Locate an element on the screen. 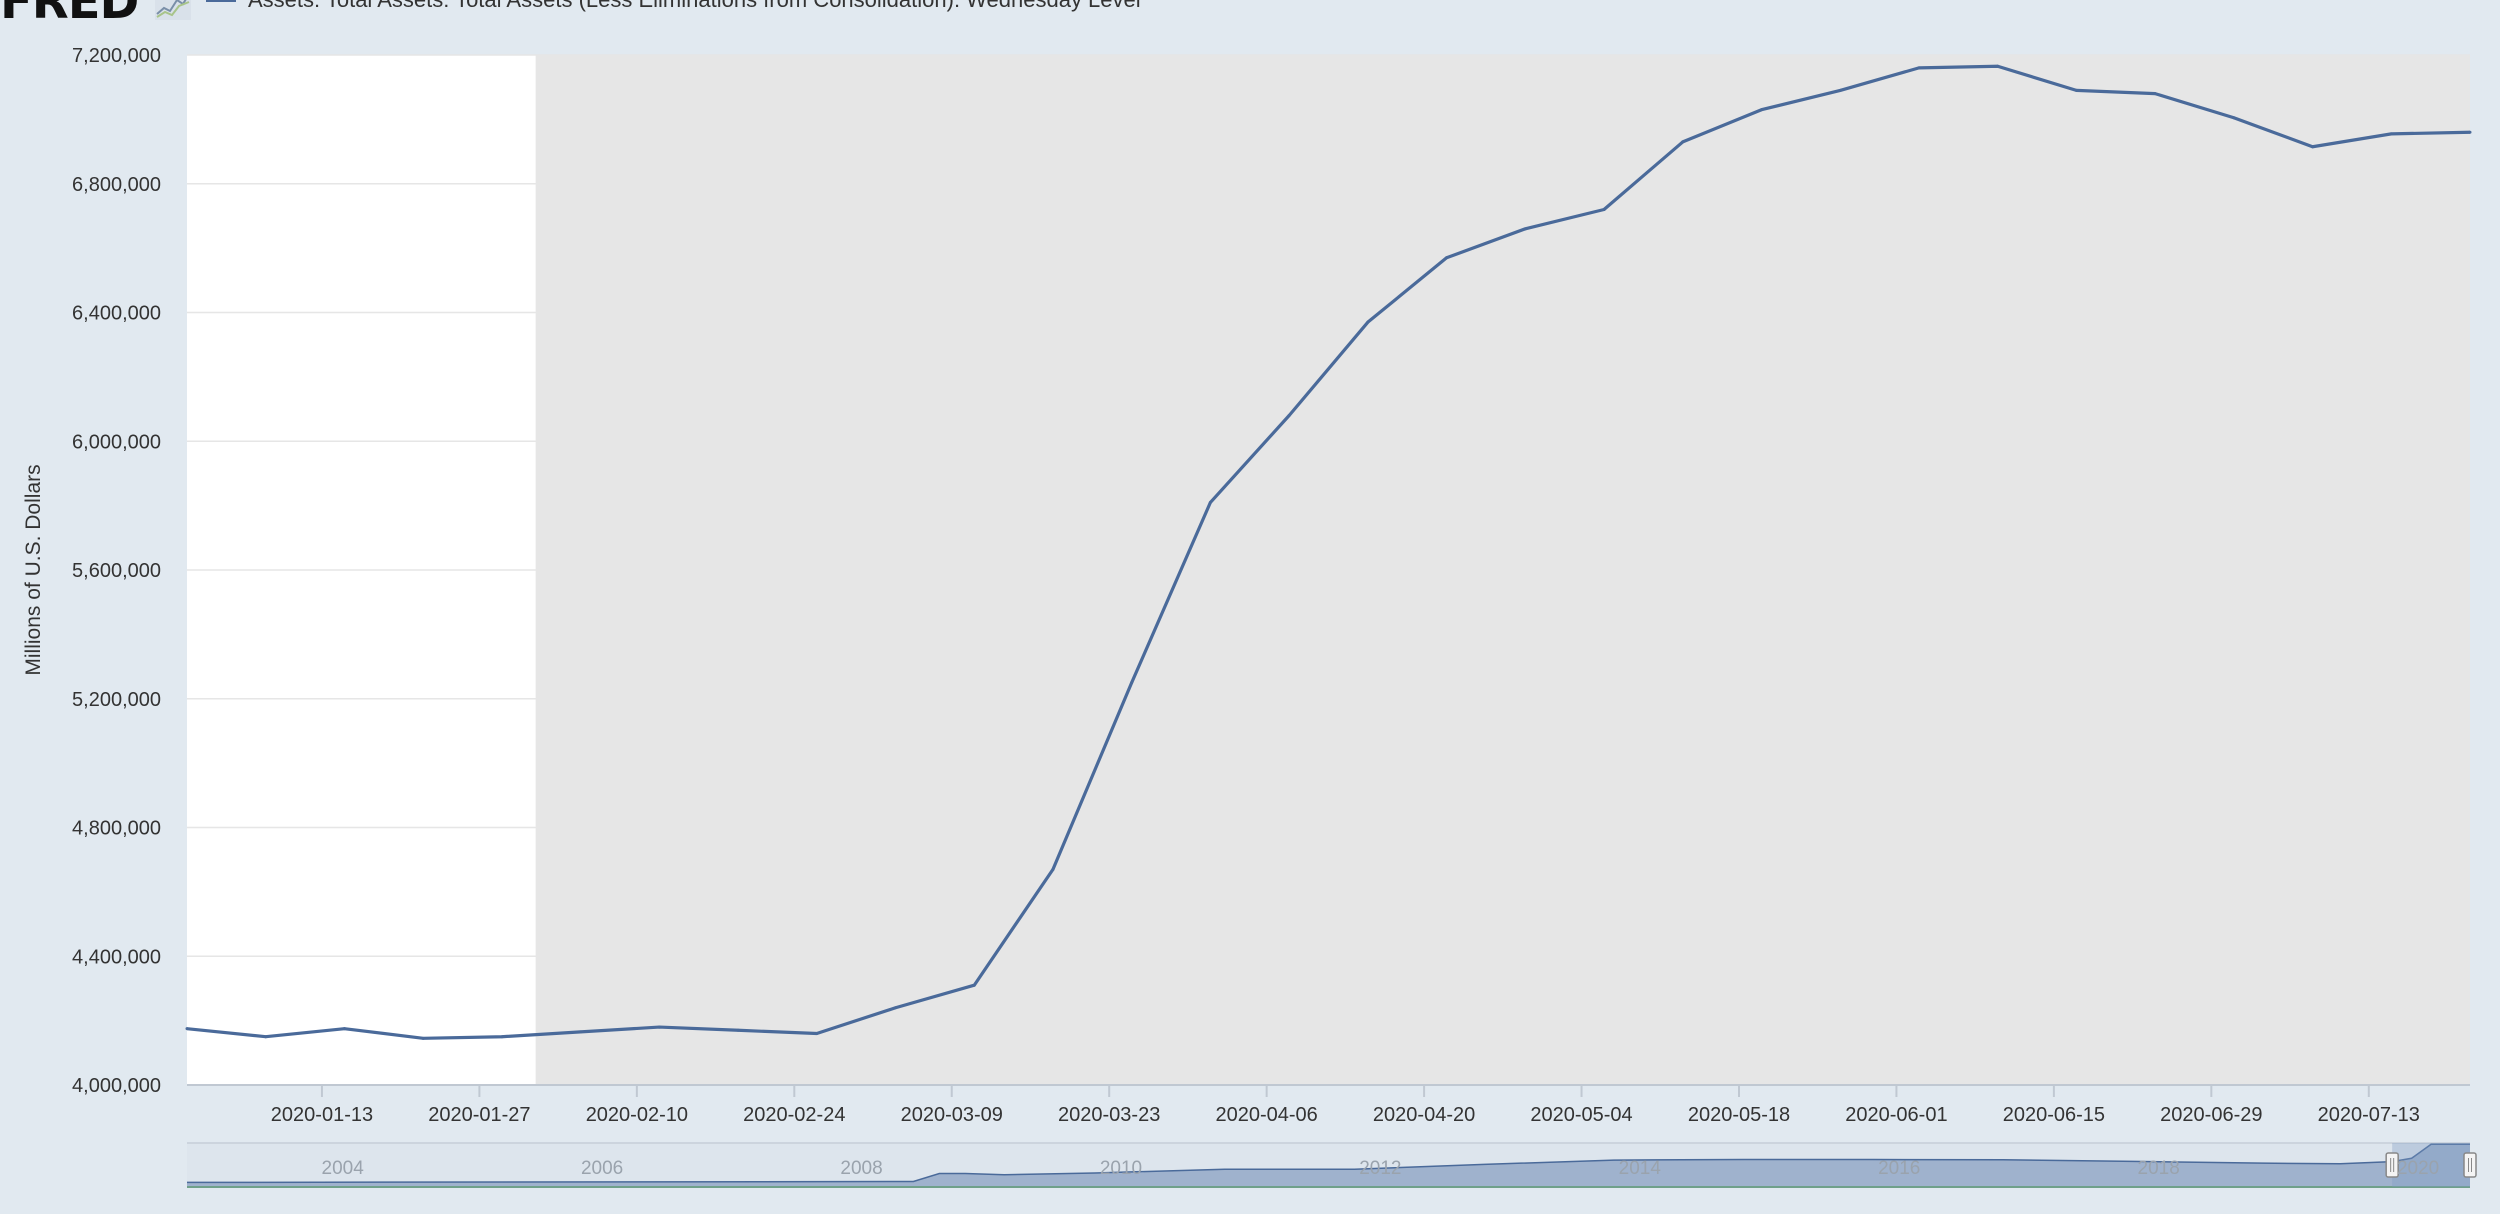 This screenshot has height=1214, width=2500. navigator-year-label: 2008 is located at coordinates (861, 1168).